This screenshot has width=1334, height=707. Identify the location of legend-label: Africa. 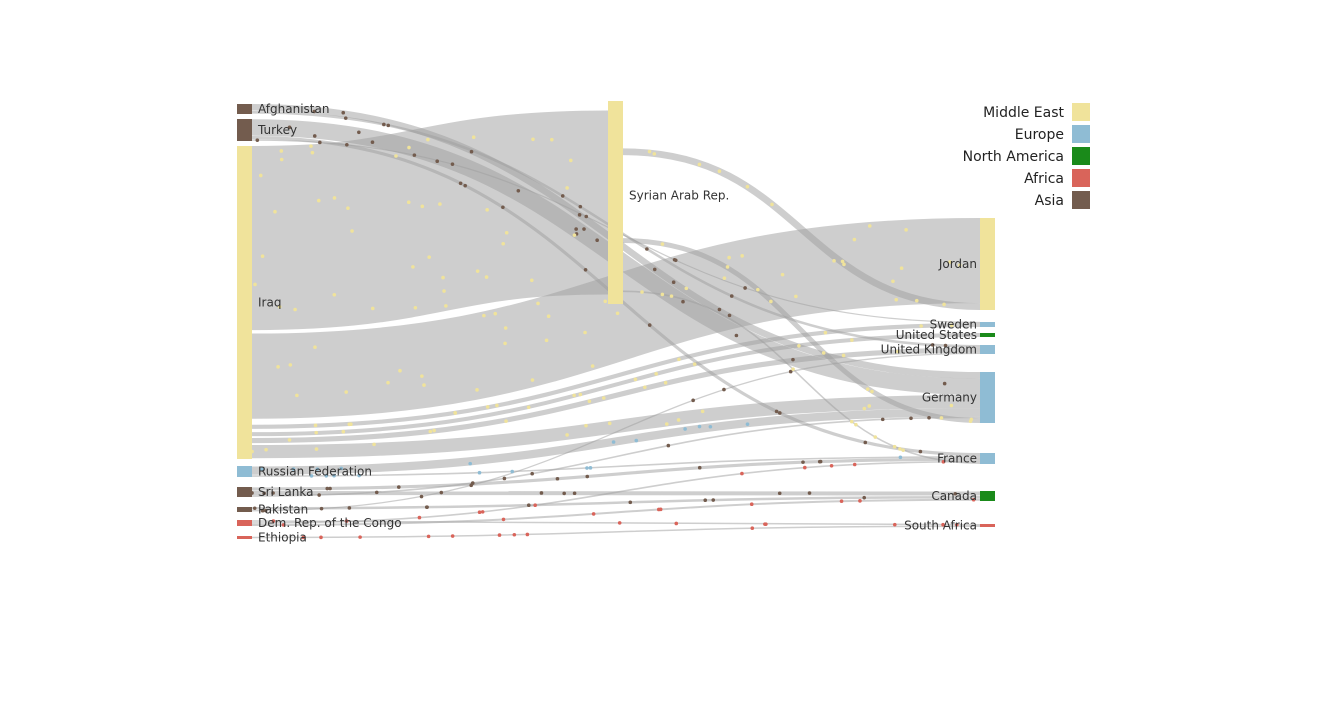
(1044, 179).